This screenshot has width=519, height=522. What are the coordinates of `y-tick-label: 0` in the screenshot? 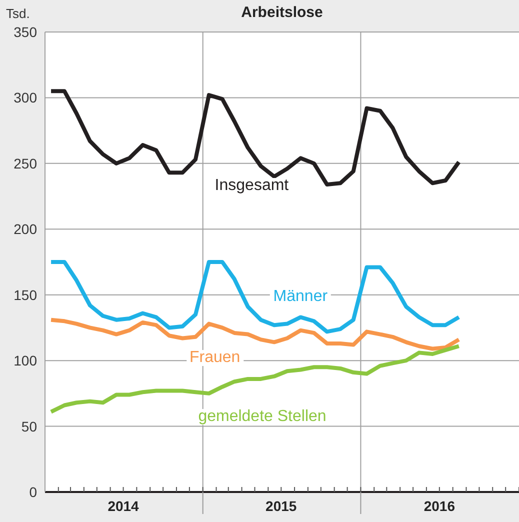 It's located at (33, 492).